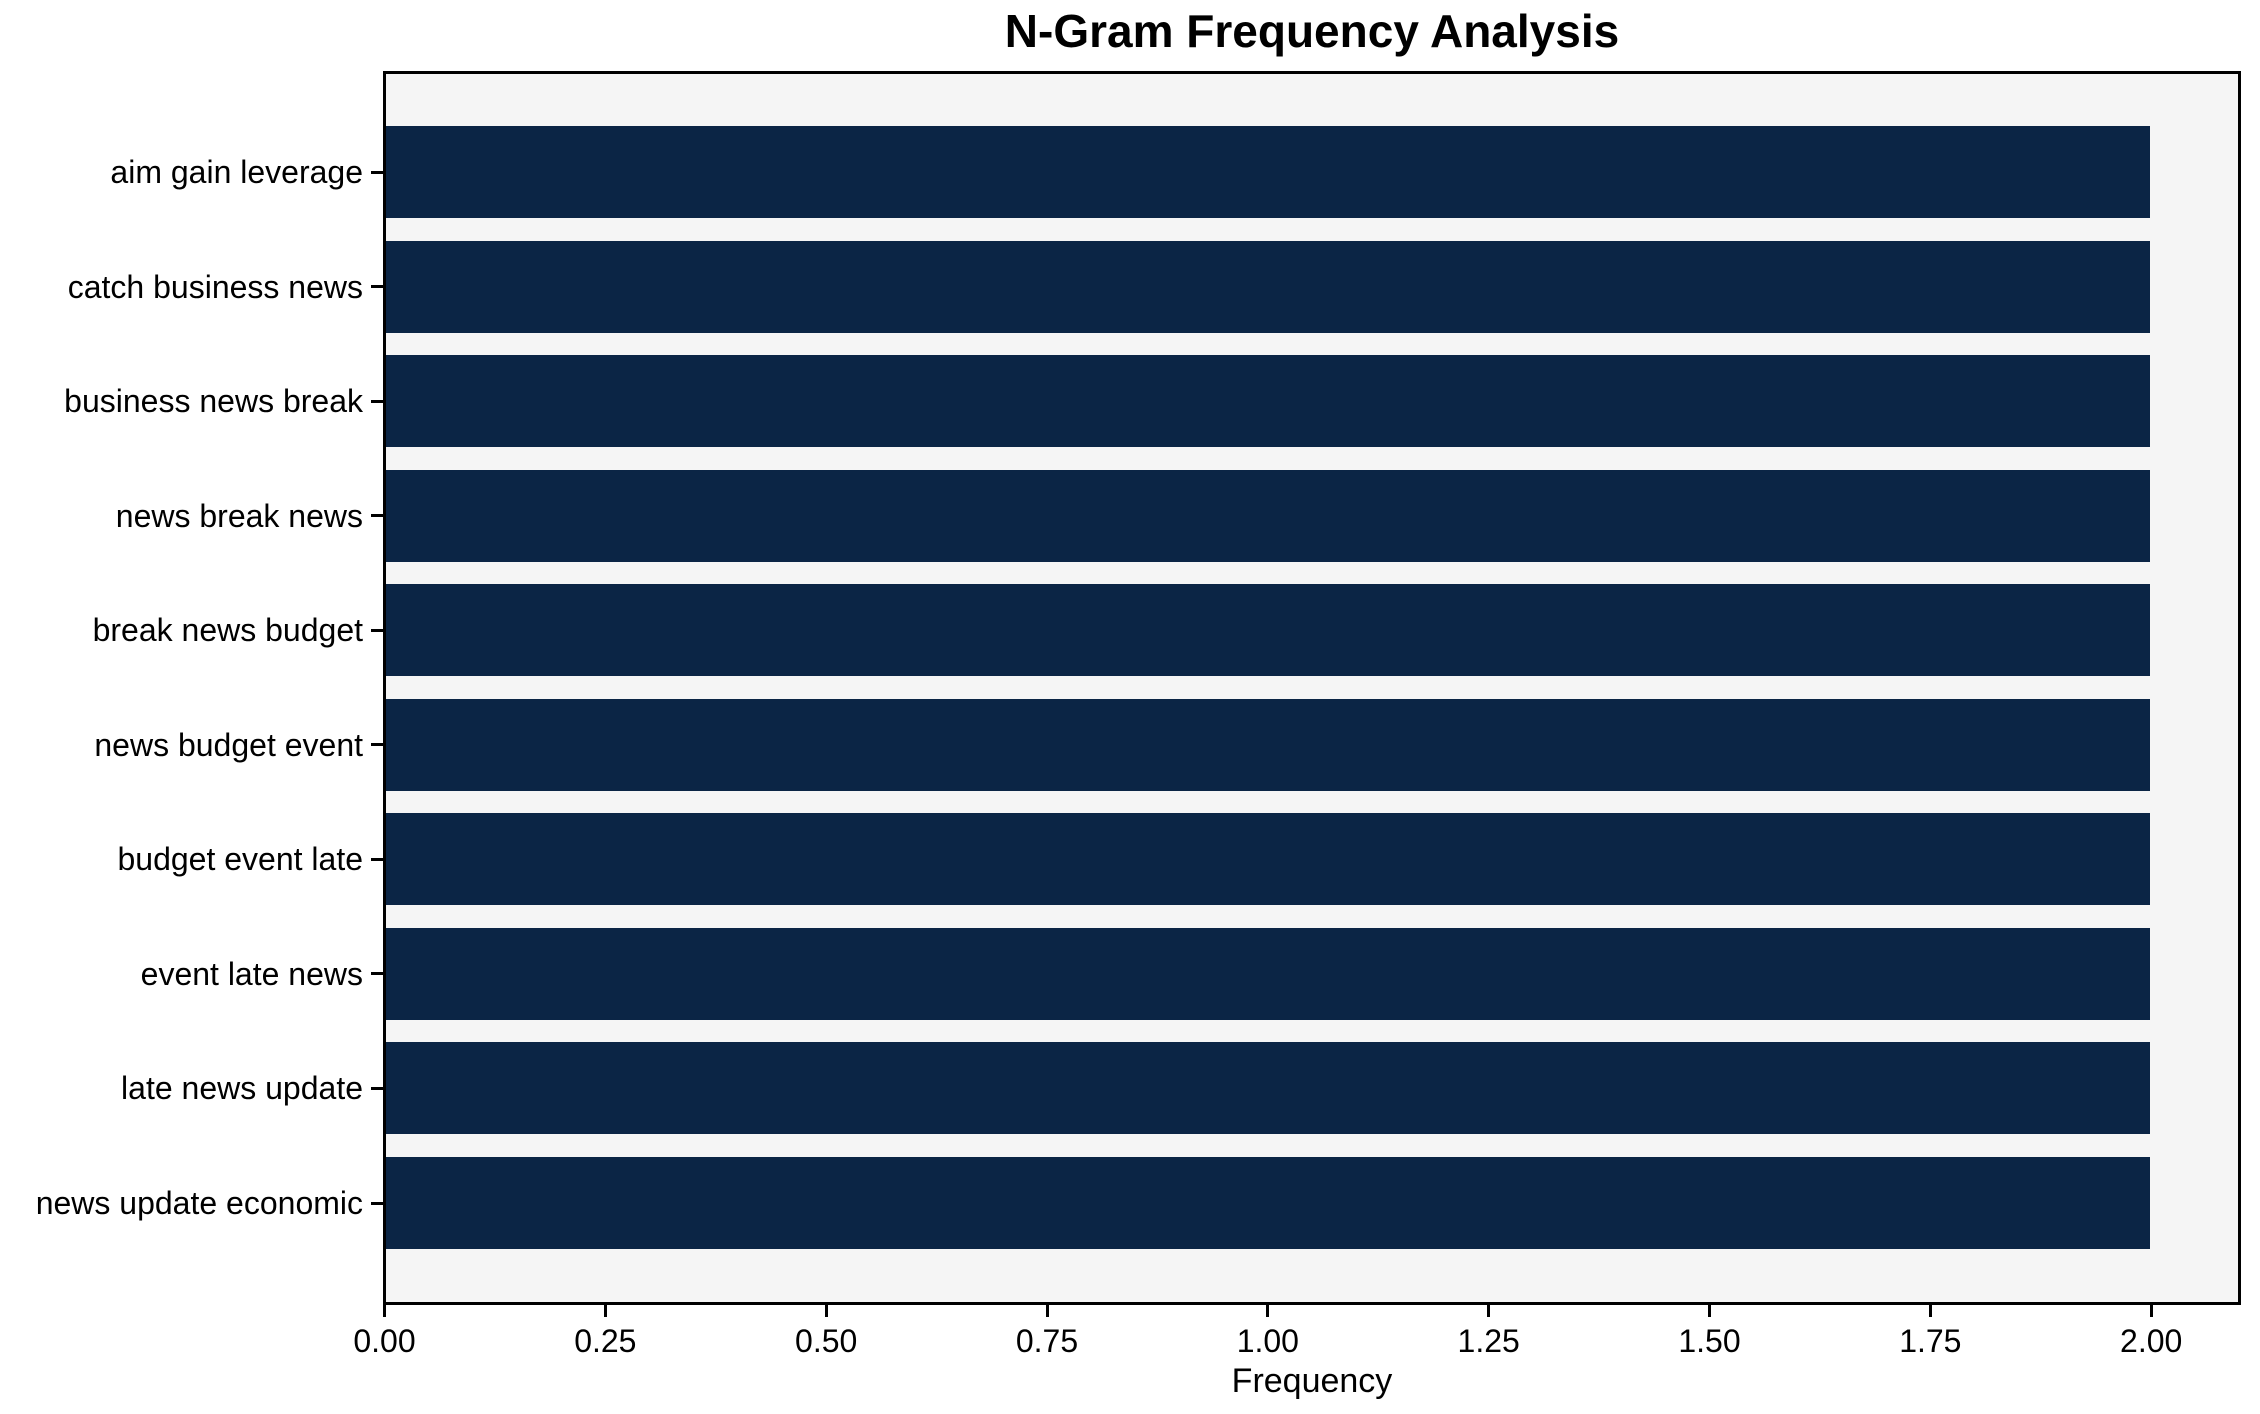 This screenshot has width=2260, height=1414. What do you see at coordinates (1268, 172) in the screenshot?
I see `bar-aim-gain-leverage` at bounding box center [1268, 172].